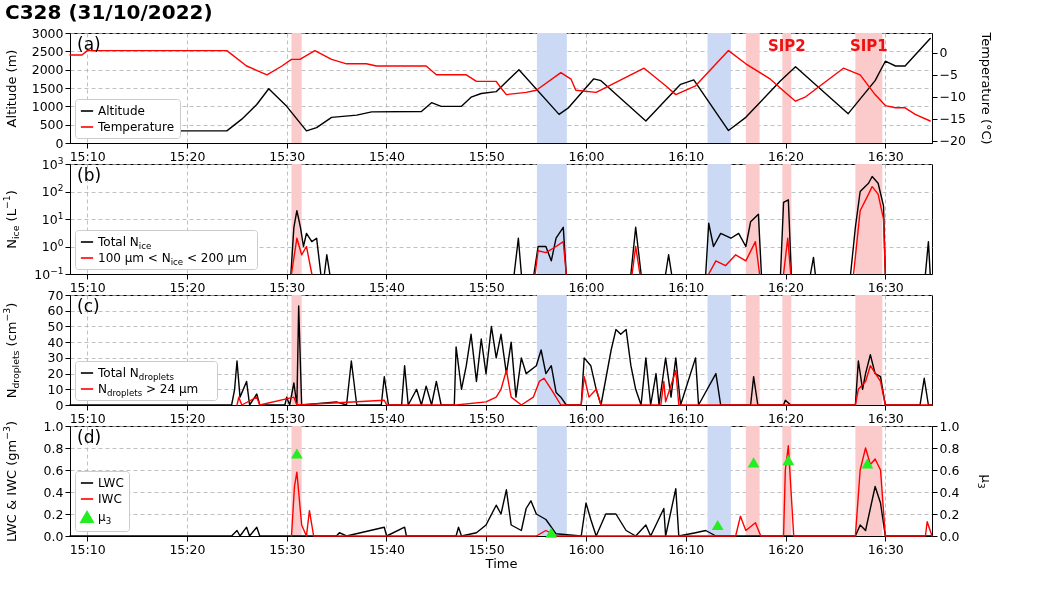  I want to click on y-tick-label: 0.4, so click(53, 492).